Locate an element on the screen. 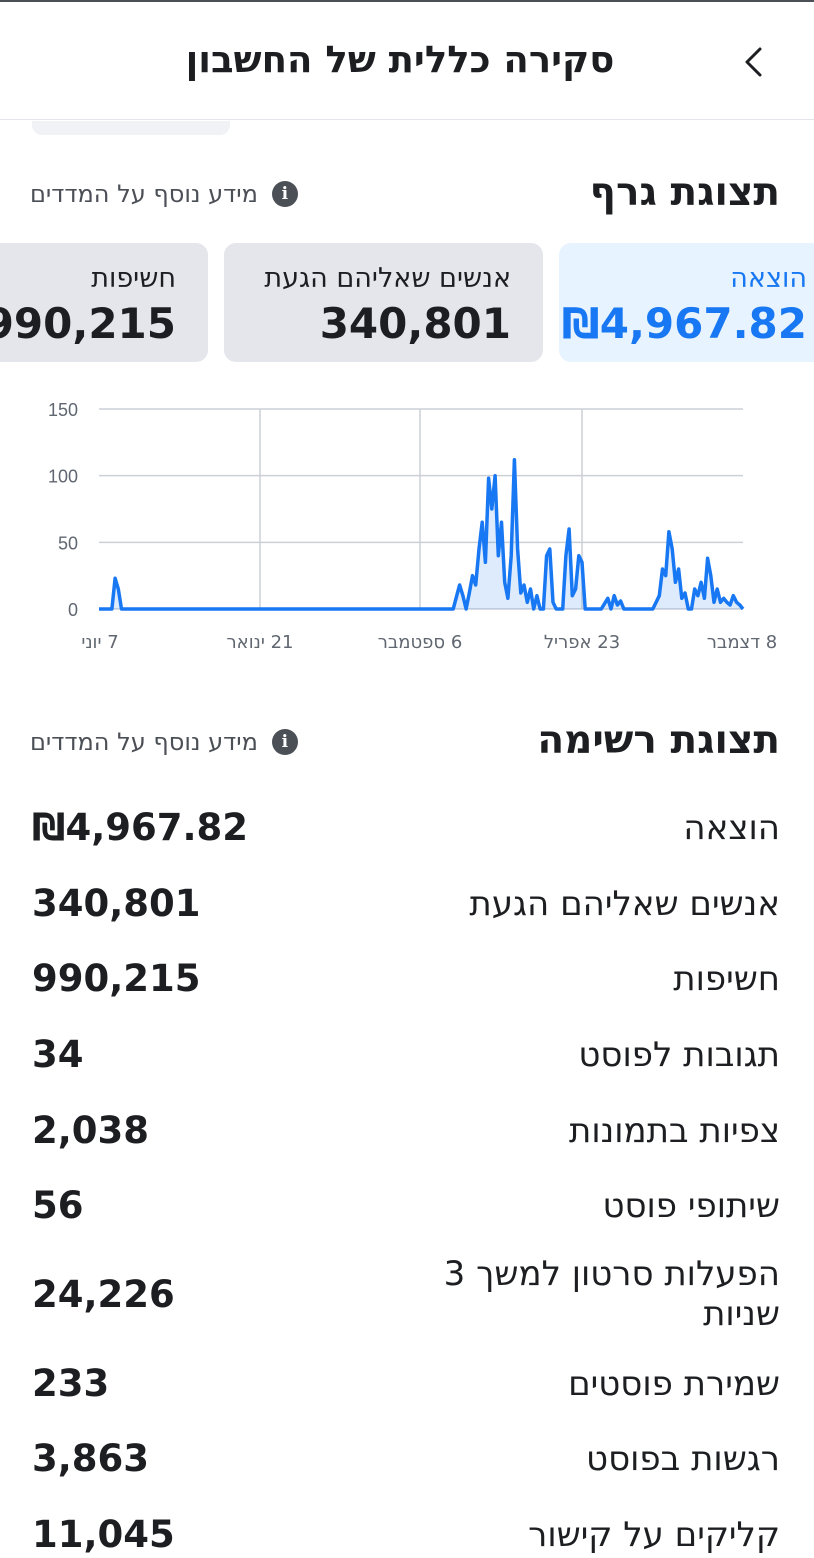 This screenshot has height=1558, width=814. metric-row: קליקים על קישור 11,045 is located at coordinates (406, 1534).